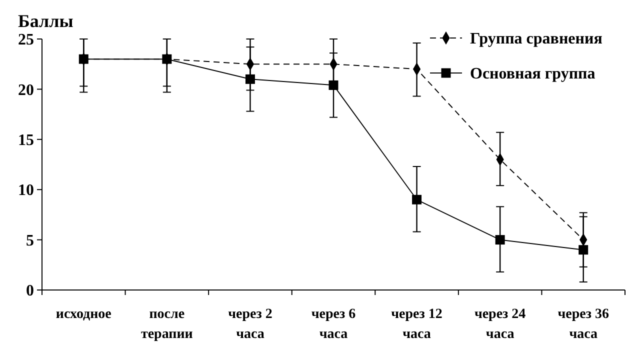 This screenshot has width=643, height=353. I want to click on x-tick-label: исходное, so click(84, 314).